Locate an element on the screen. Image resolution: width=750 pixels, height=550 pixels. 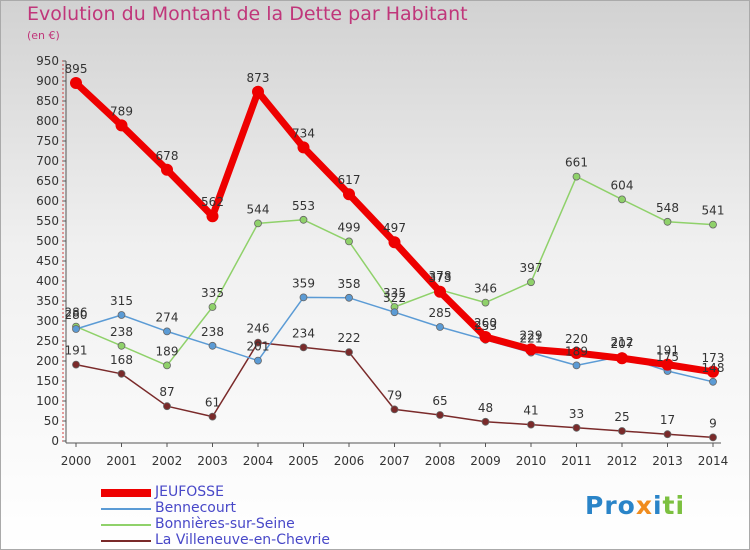
y-tick-label: 550 is located at coordinates (47, 221).